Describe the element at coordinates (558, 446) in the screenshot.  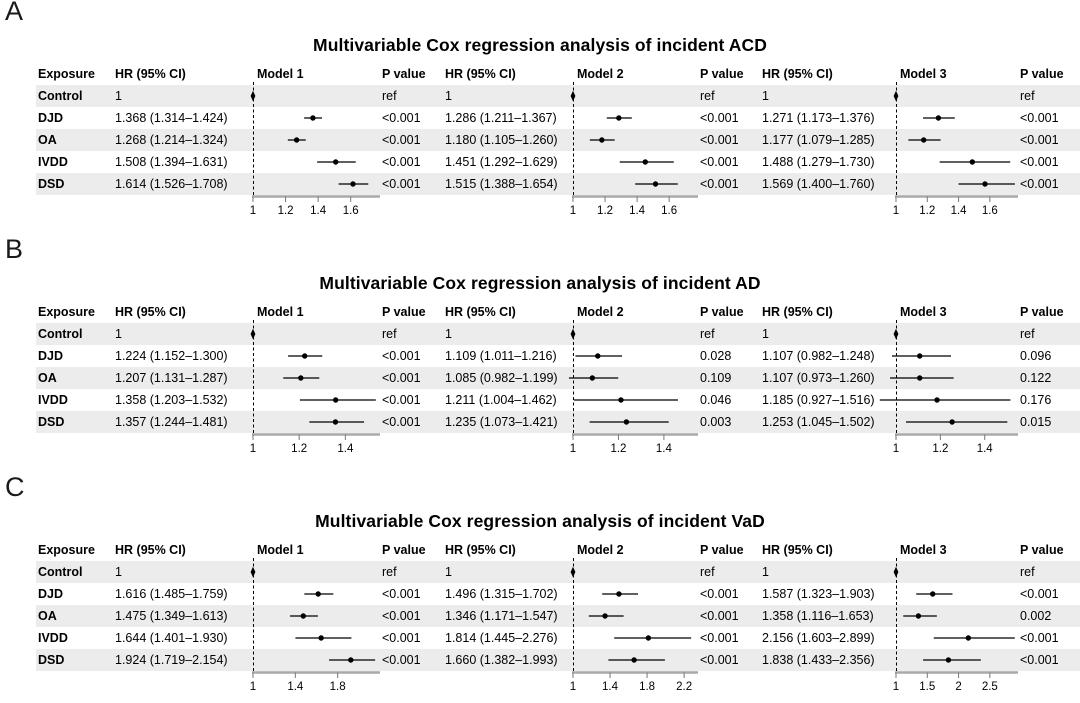
I see `axis-row: 1 1.2 1.4 1 1.2 1.4 1 1.2 1.4` at that location.